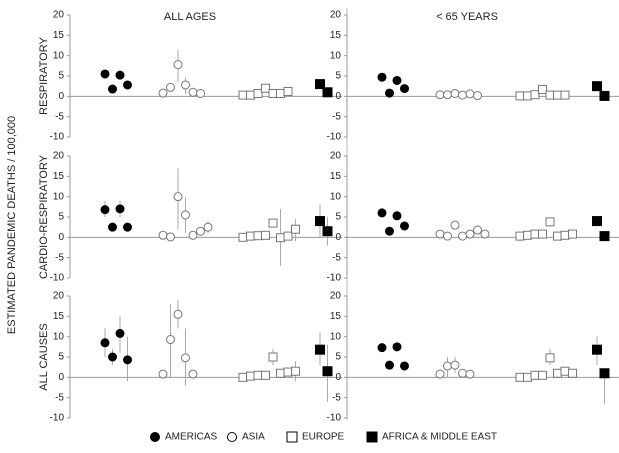  What do you see at coordinates (44, 356) in the screenshot?
I see `row-label: ALL CAUSES` at bounding box center [44, 356].